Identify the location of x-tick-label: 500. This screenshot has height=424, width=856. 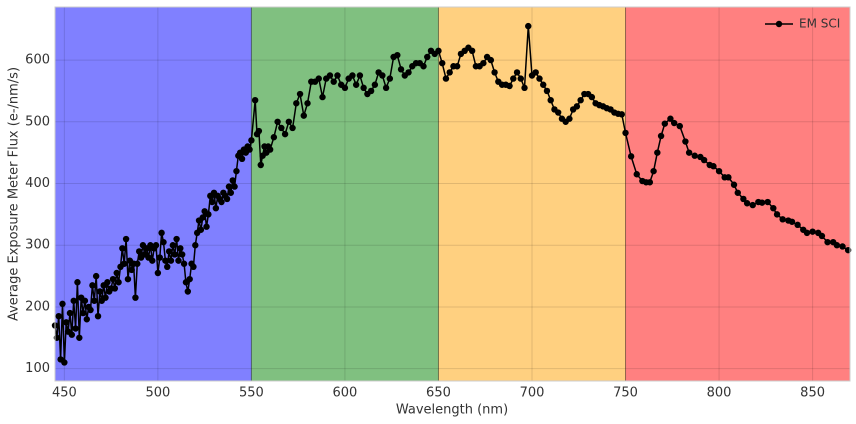
(157, 393).